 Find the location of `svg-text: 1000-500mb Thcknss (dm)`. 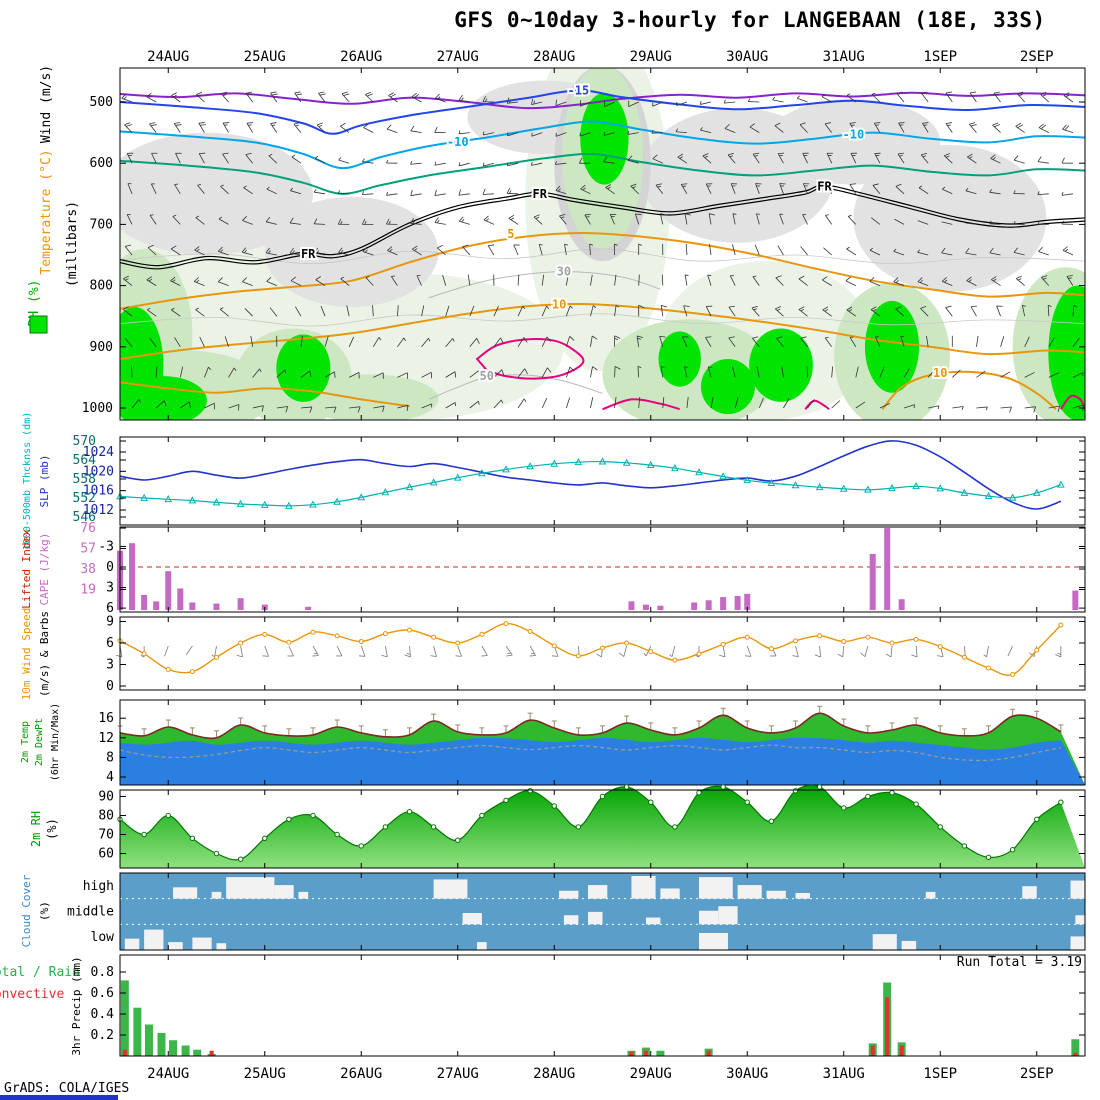

svg-text: 1000-500mb Thcknss (dm) is located at coordinates (27, 481).